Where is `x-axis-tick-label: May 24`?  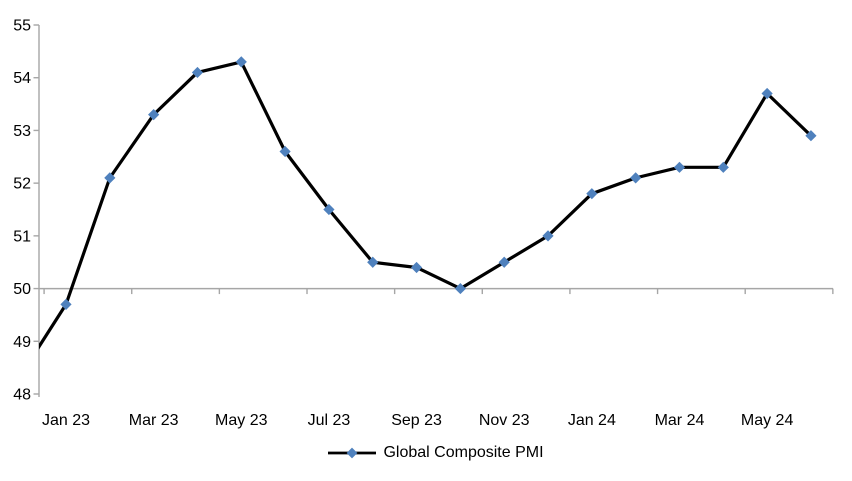
x-axis-tick-label: May 24 is located at coordinates (767, 420).